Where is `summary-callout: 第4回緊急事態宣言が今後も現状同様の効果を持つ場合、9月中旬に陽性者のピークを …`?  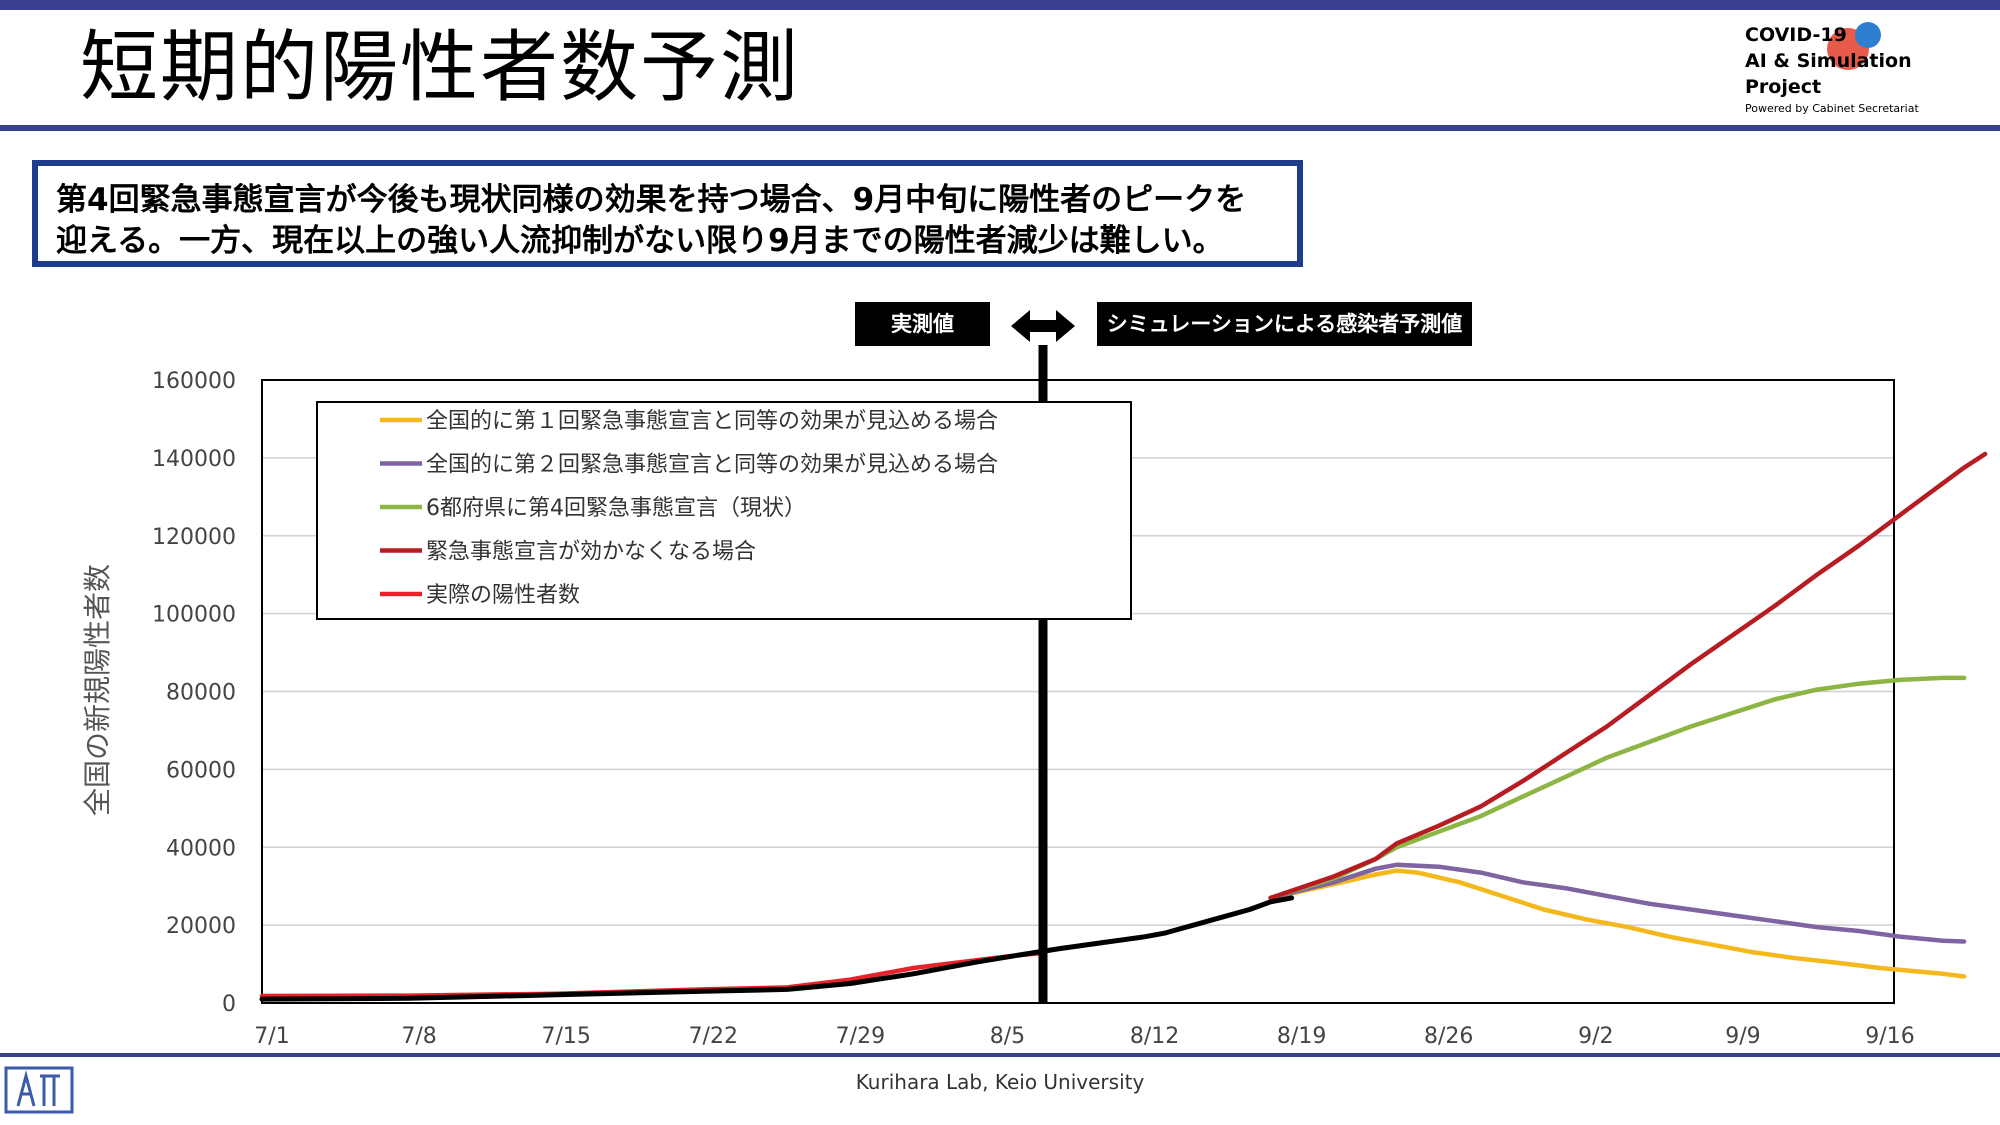 summary-callout: 第4回緊急事態宣言が今後も現状同様の効果を持つ場合、9月中旬に陽性者のピークを … is located at coordinates (667, 213).